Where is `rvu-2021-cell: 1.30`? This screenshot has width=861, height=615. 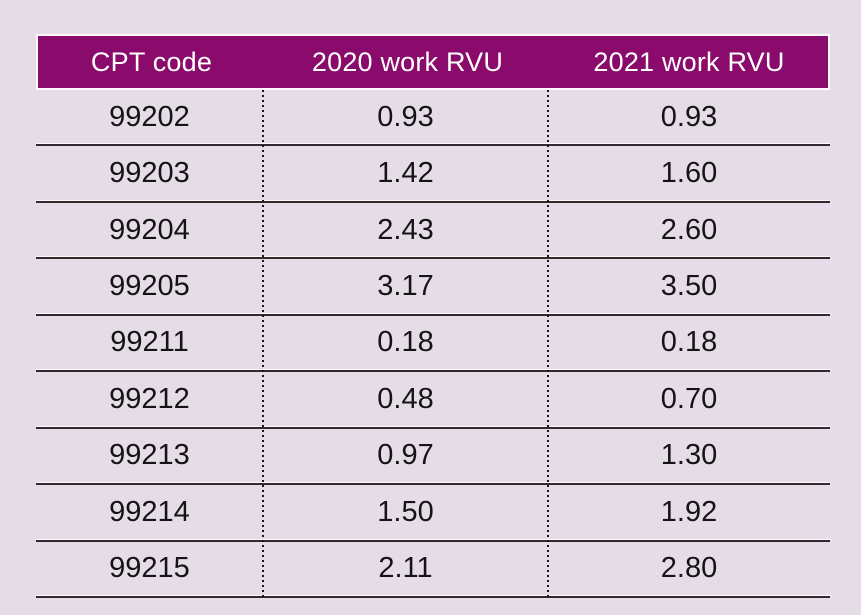 rvu-2021-cell: 1.30 is located at coordinates (689, 455).